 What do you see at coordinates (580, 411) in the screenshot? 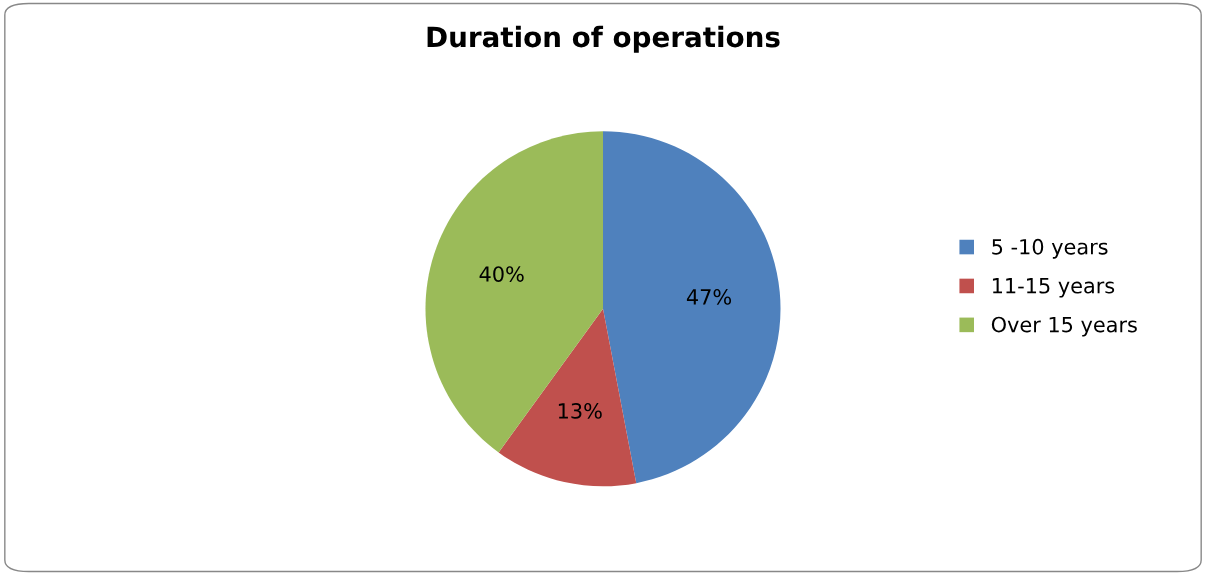
I see `data-label: 13%` at bounding box center [580, 411].